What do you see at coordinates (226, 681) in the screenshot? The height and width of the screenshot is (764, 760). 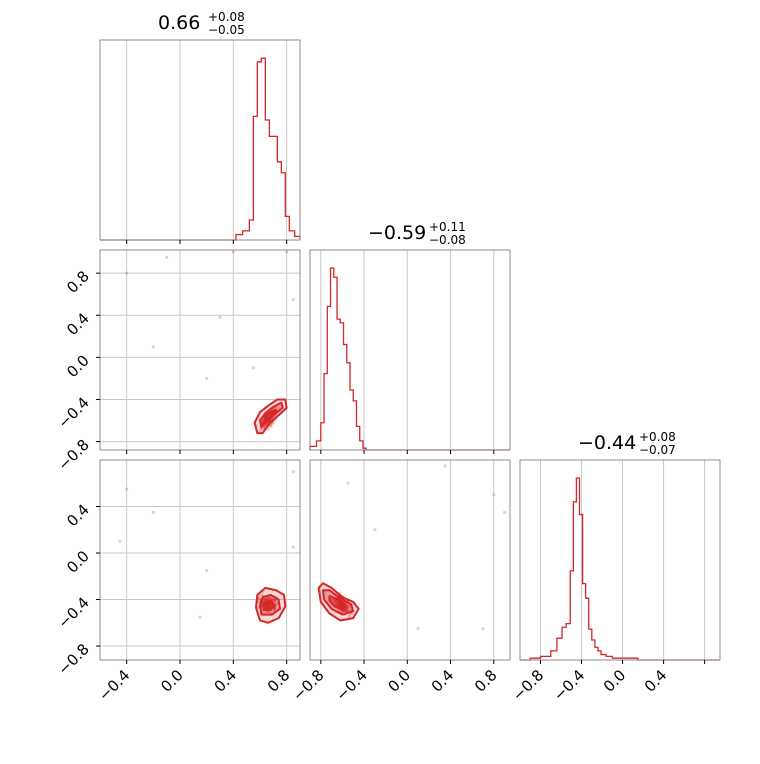 I see `cross-3-1-xlabel-2: 0.4` at bounding box center [226, 681].